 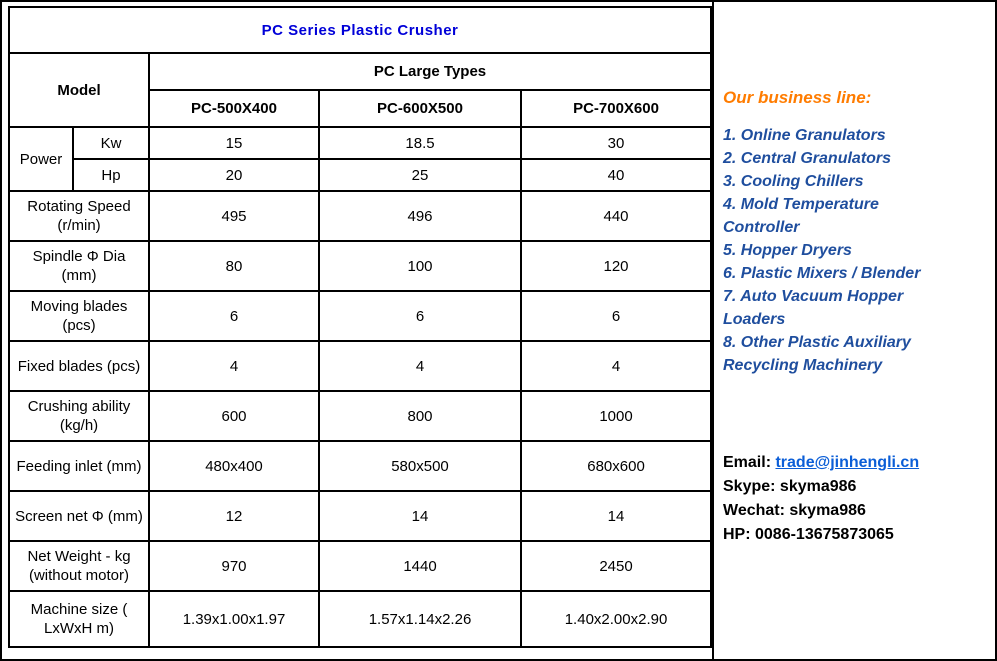 What do you see at coordinates (807, 158) in the screenshot?
I see `business-line-item: 2. Central Granulators` at bounding box center [807, 158].